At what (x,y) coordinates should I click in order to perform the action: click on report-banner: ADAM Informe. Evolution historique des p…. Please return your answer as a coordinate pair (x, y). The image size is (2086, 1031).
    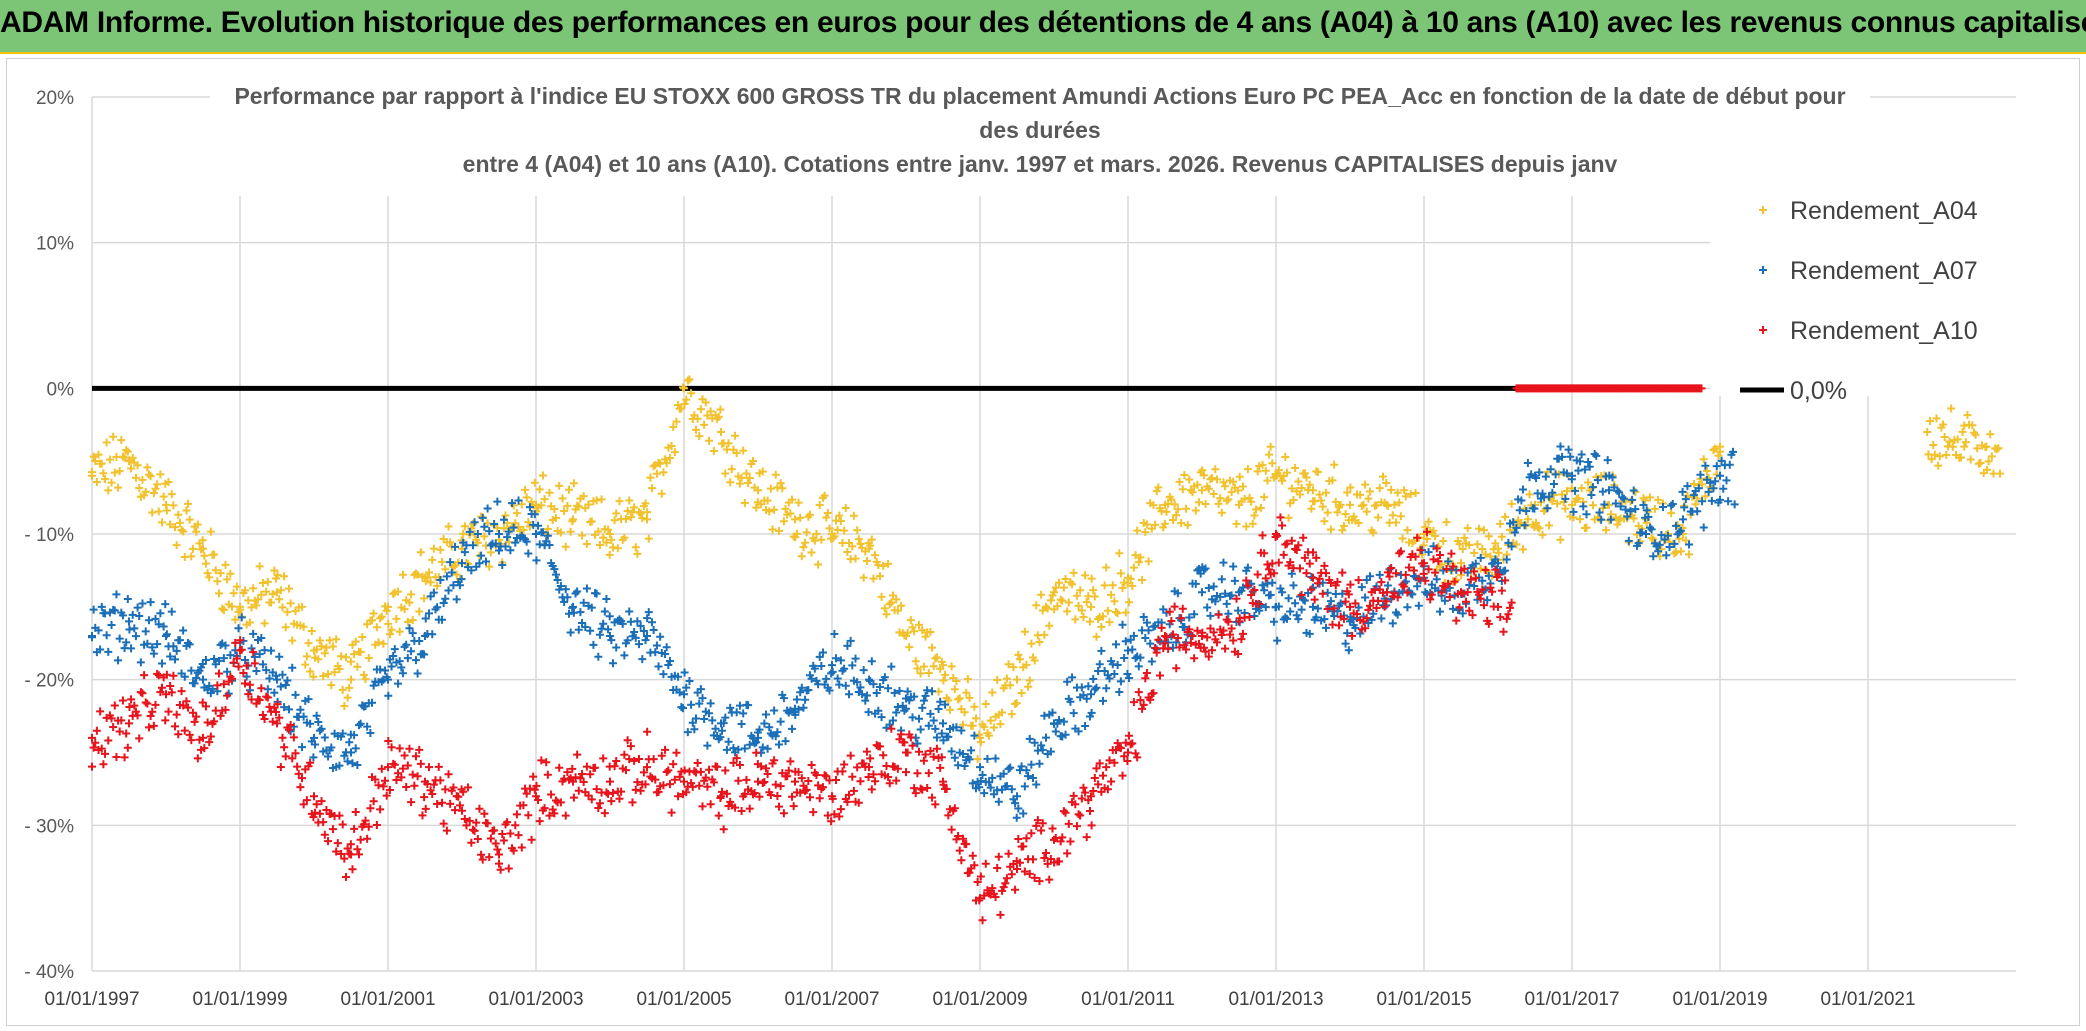
    Looking at the image, I should click on (1043, 27).